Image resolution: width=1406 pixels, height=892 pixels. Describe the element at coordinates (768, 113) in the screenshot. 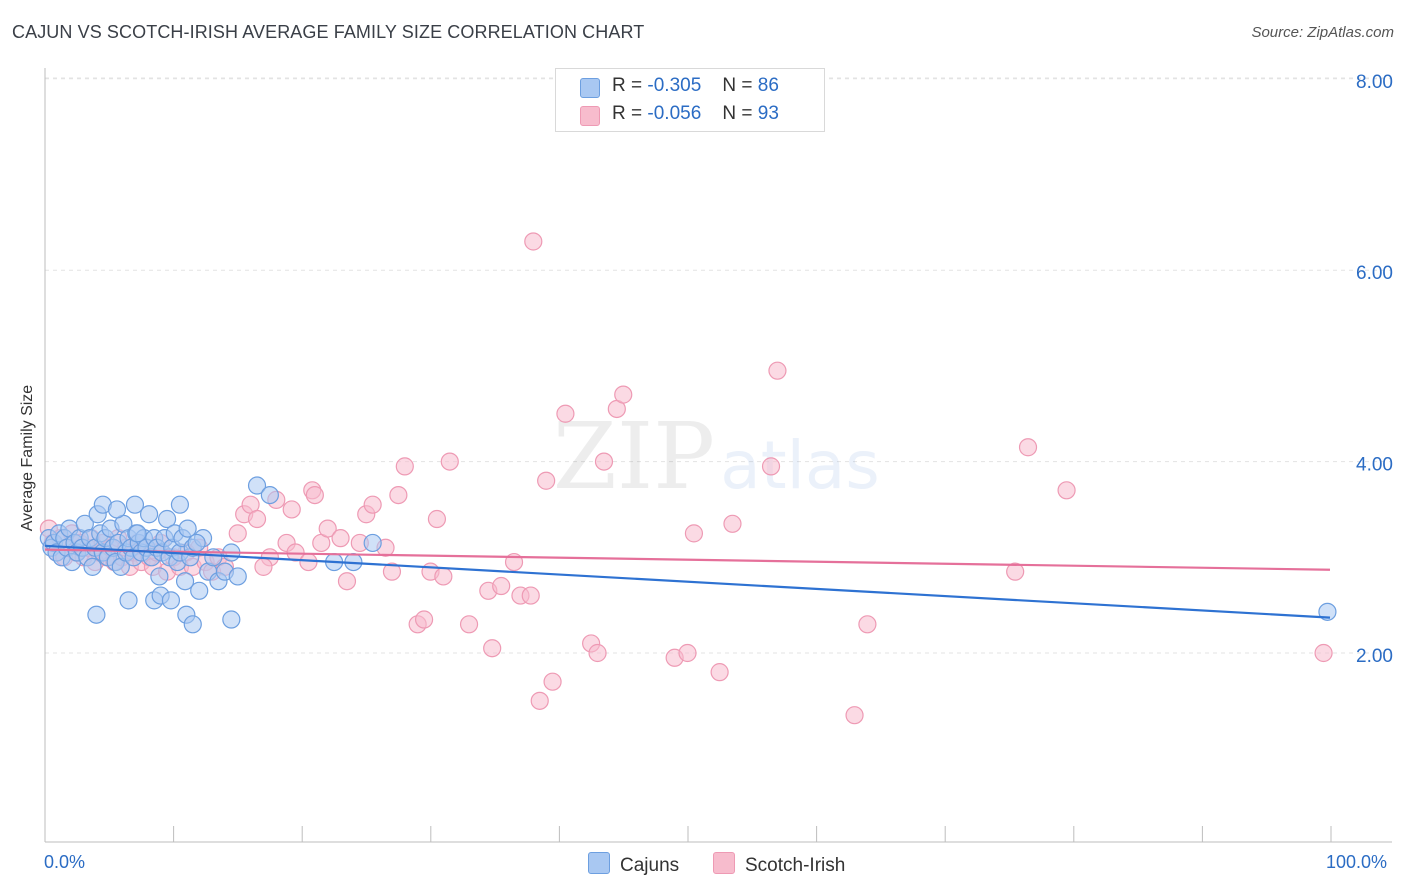

I see `legend-n-value: 93` at that location.